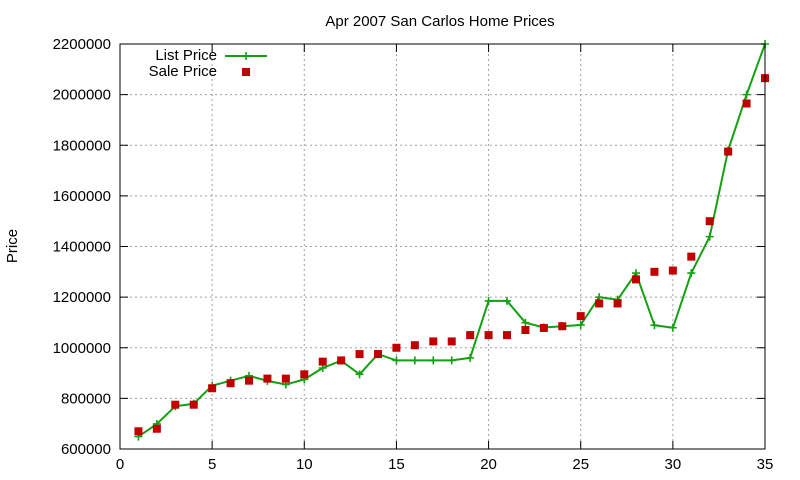  Describe the element at coordinates (82, 44) in the screenshot. I see `y-tick-label: 2200000` at that location.